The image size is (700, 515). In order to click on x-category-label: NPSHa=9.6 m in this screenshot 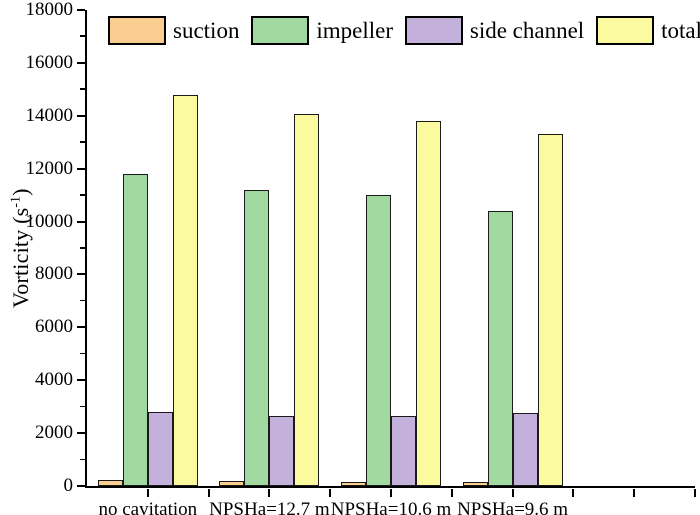, I will do `click(513, 507)`.